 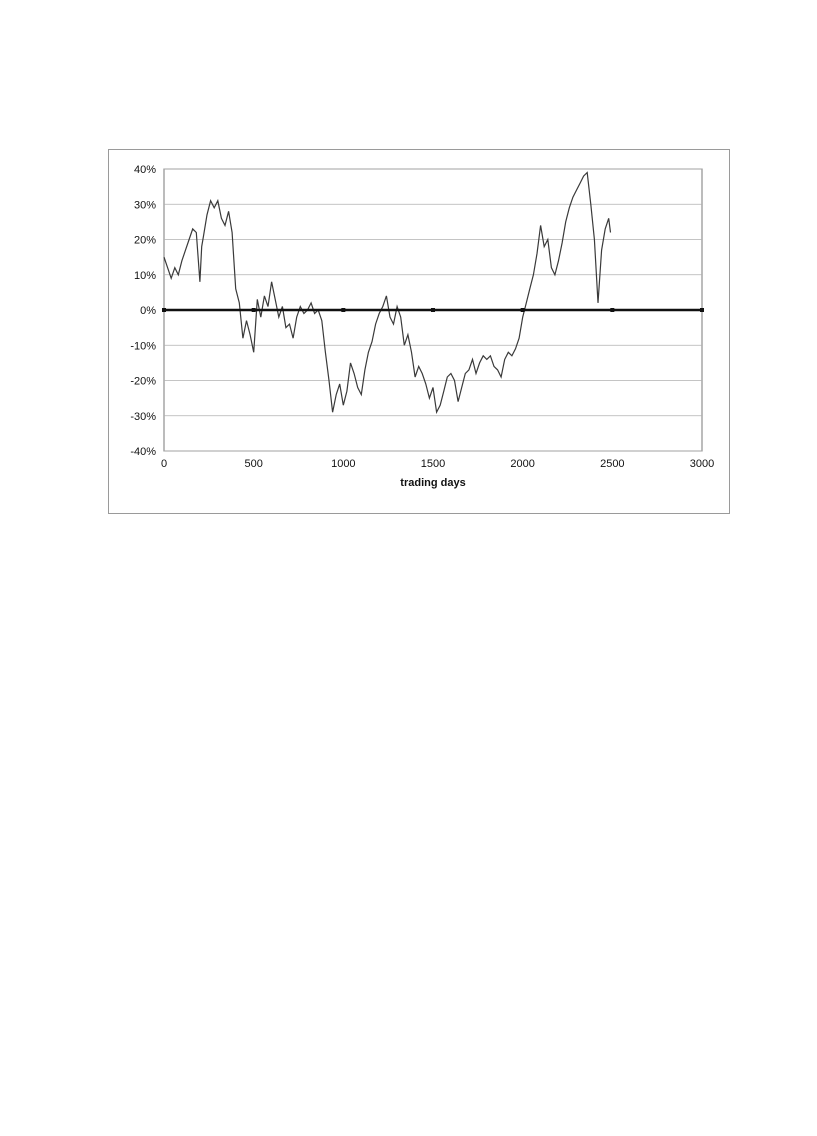 I want to click on y-tick-label: -40%, so click(x=143, y=452).